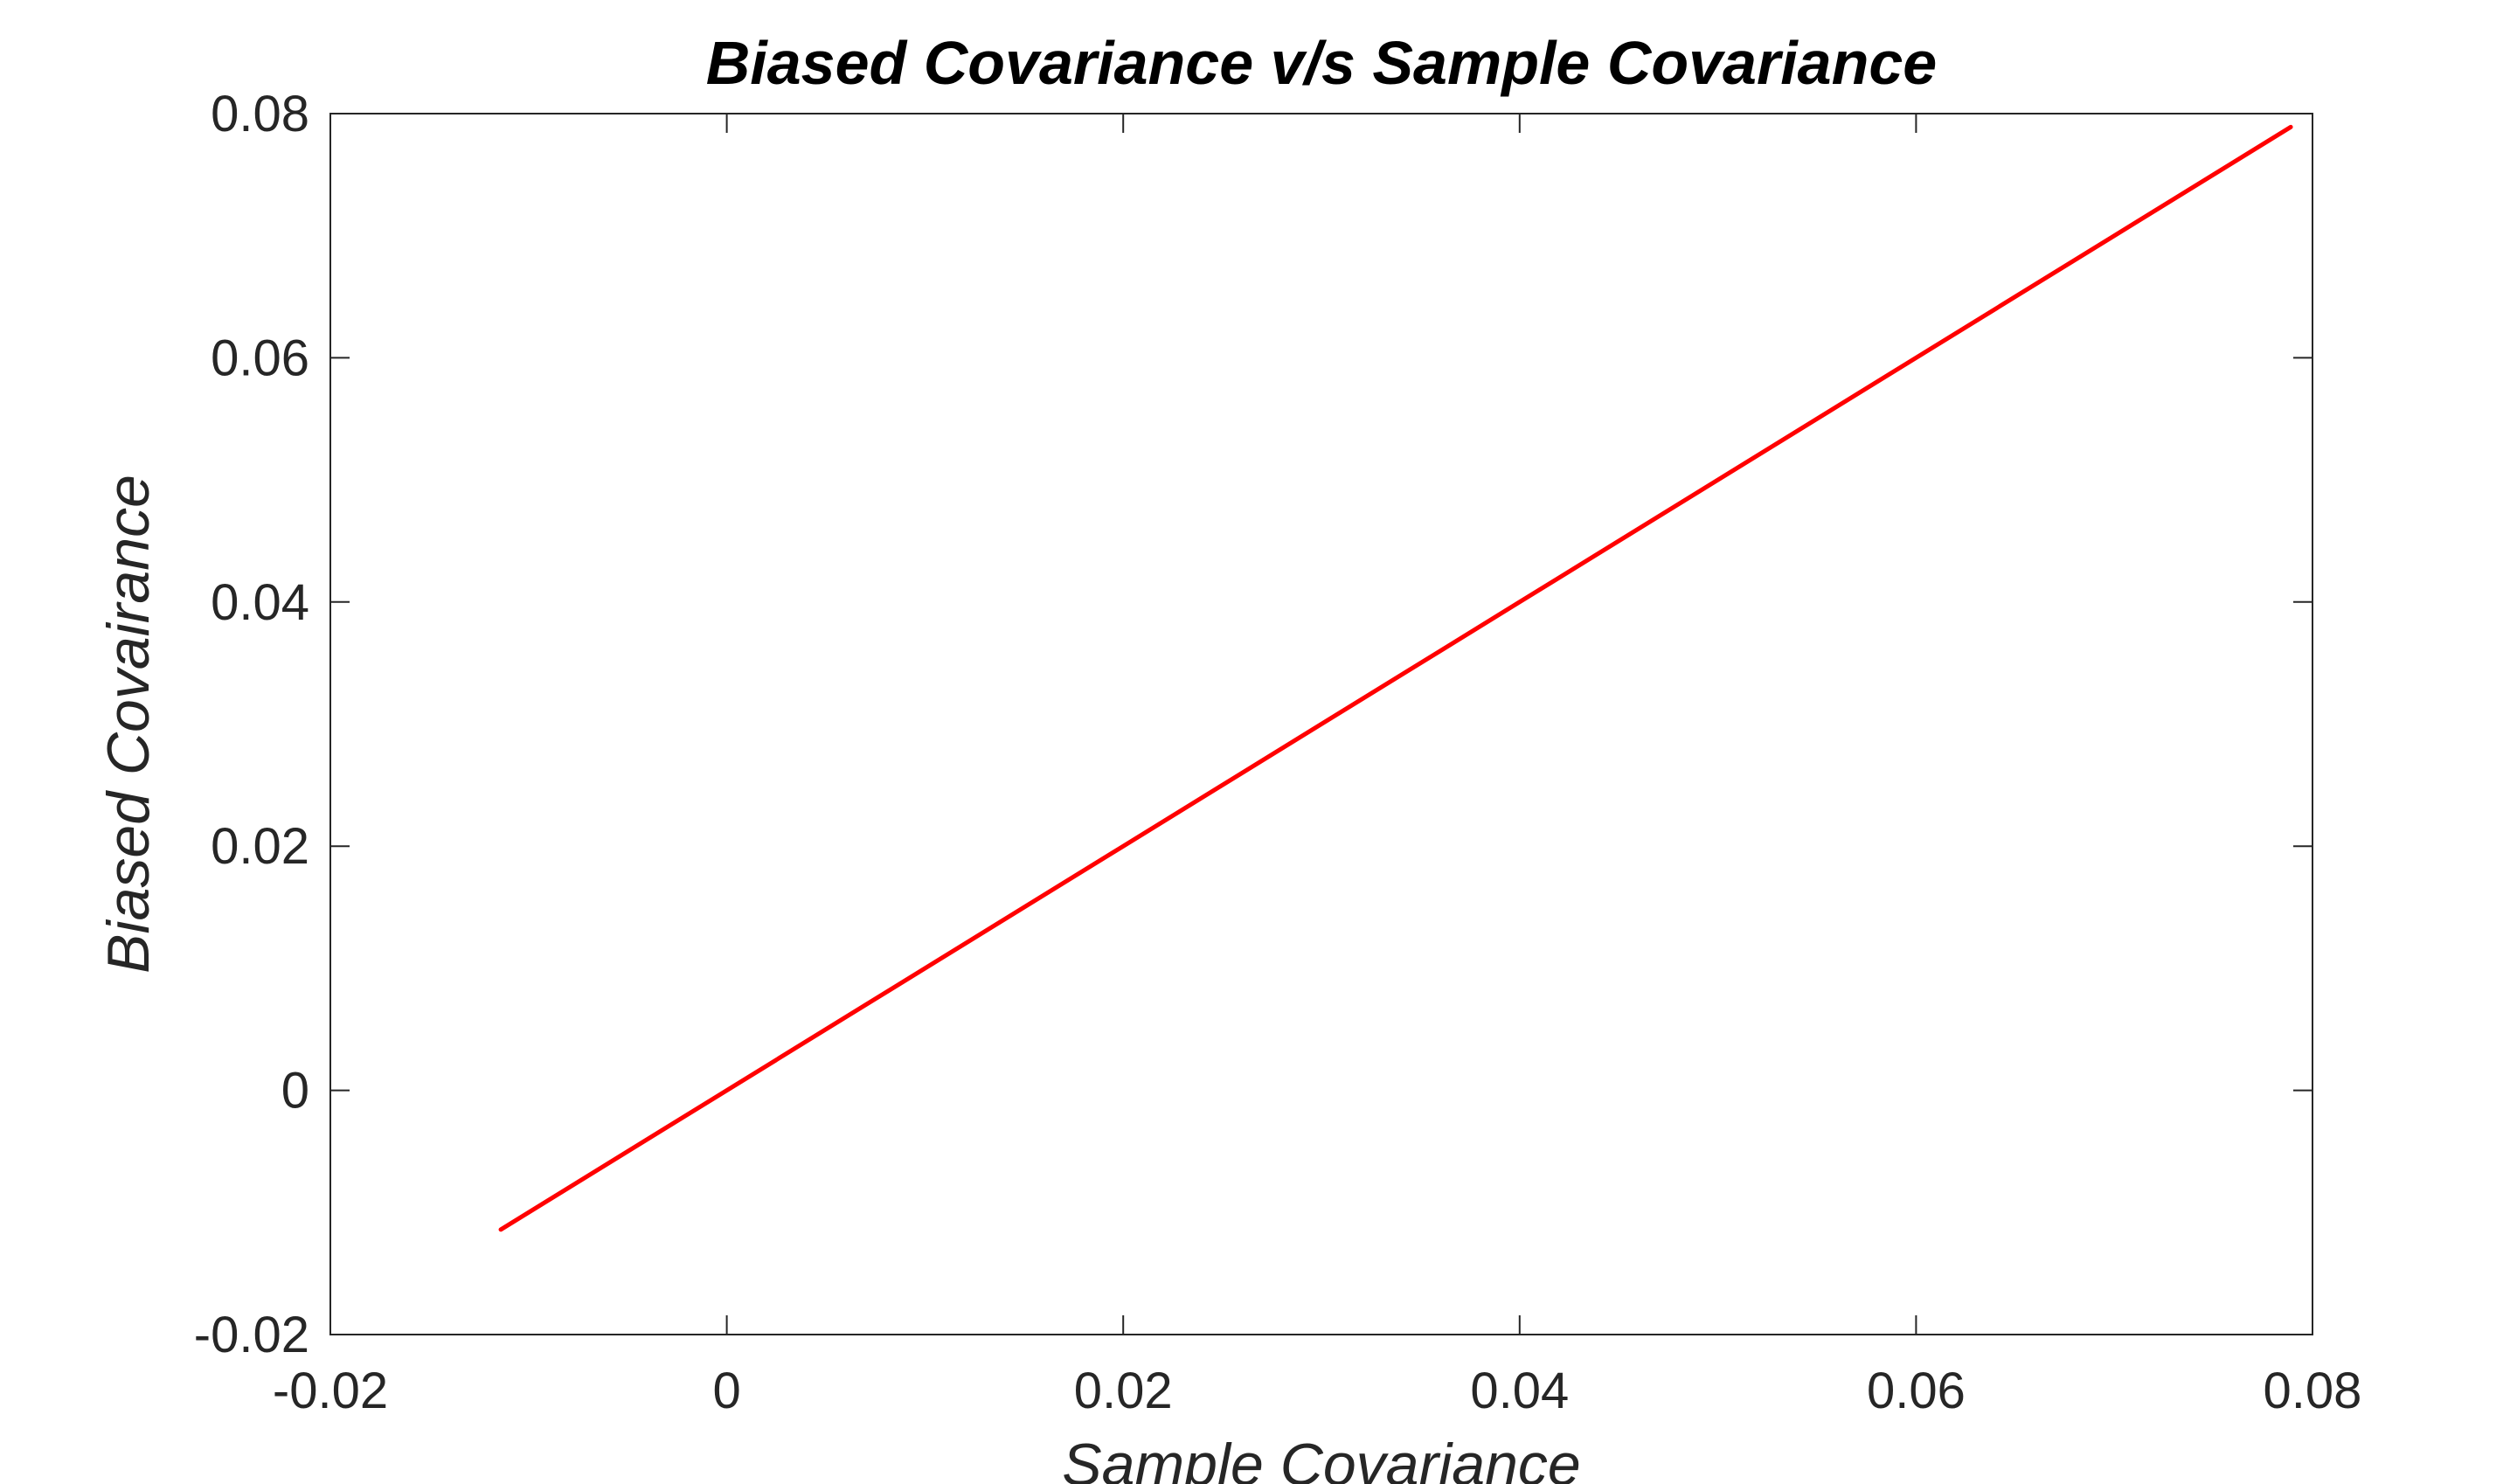 The width and height of the screenshot is (2517, 1484). I want to click on x-tick-labels: -0.02 0 0.02 0.04 0.06 0.08, so click(1317, 1391).